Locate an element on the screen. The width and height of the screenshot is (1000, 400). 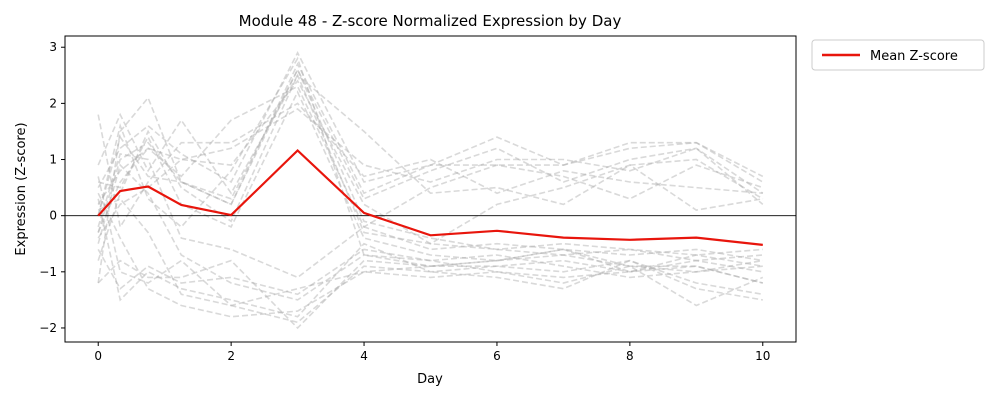
x-tick-label: 4 is located at coordinates (364, 356).